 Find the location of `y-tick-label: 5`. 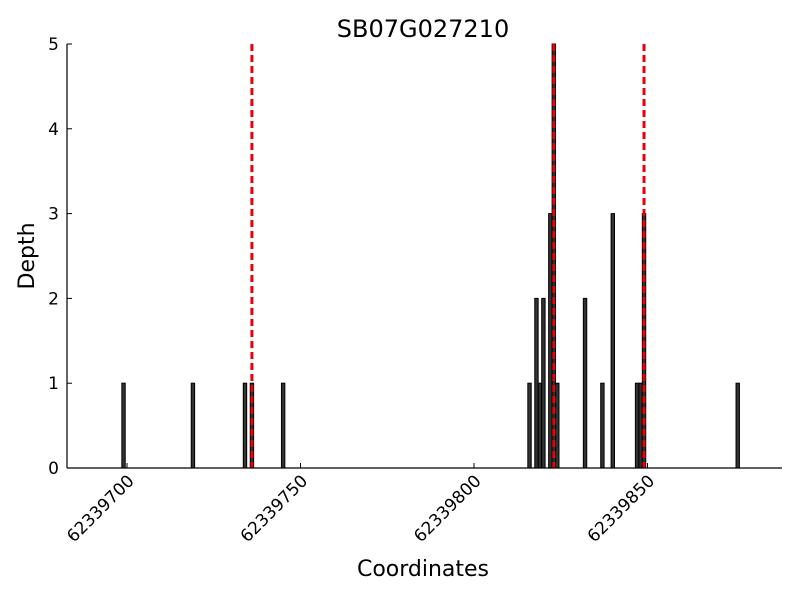

y-tick-label: 5 is located at coordinates (53, 45).